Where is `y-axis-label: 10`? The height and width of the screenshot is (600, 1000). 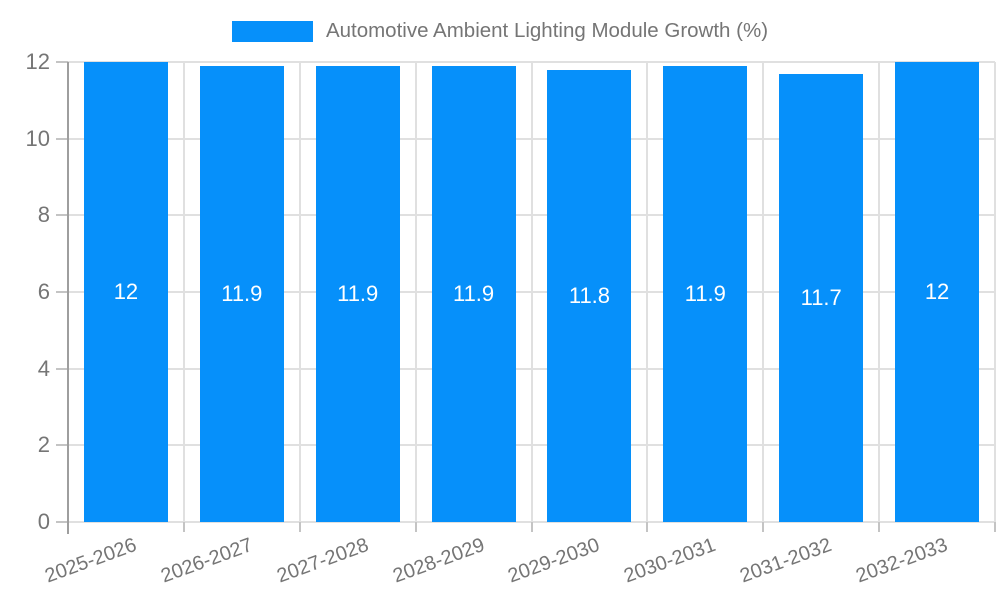
y-axis-label: 10 is located at coordinates (37, 138).